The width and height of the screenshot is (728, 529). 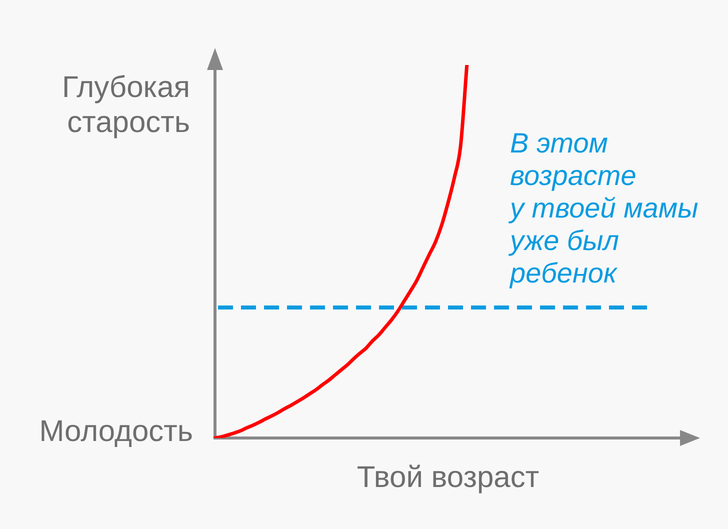 What do you see at coordinates (448, 477) in the screenshot?
I see `x-axis-title: Твой возраст` at bounding box center [448, 477].